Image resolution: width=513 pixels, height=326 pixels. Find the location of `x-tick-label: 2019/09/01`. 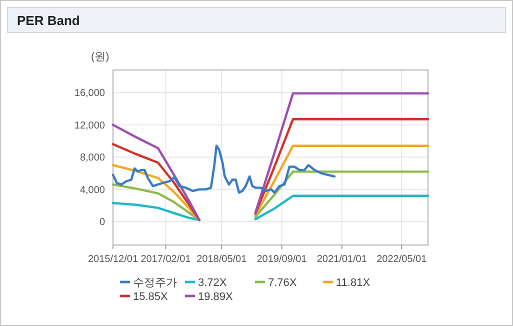

x-tick-label: 2019/09/01 is located at coordinates (282, 259).